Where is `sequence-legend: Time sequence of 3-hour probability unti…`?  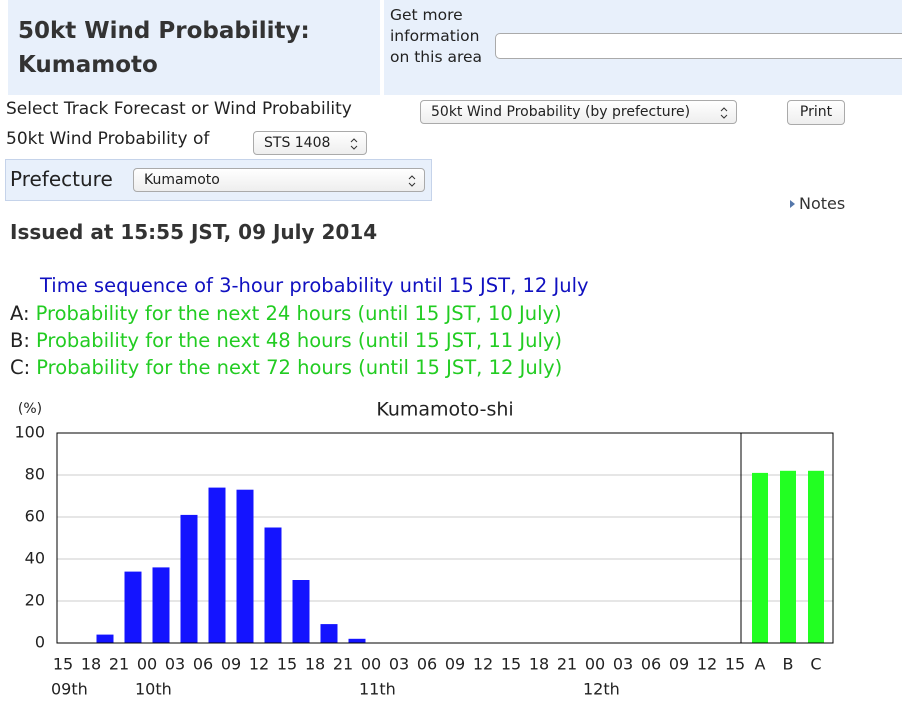
sequence-legend: Time sequence of 3-hour probability unti… is located at coordinates (314, 285).